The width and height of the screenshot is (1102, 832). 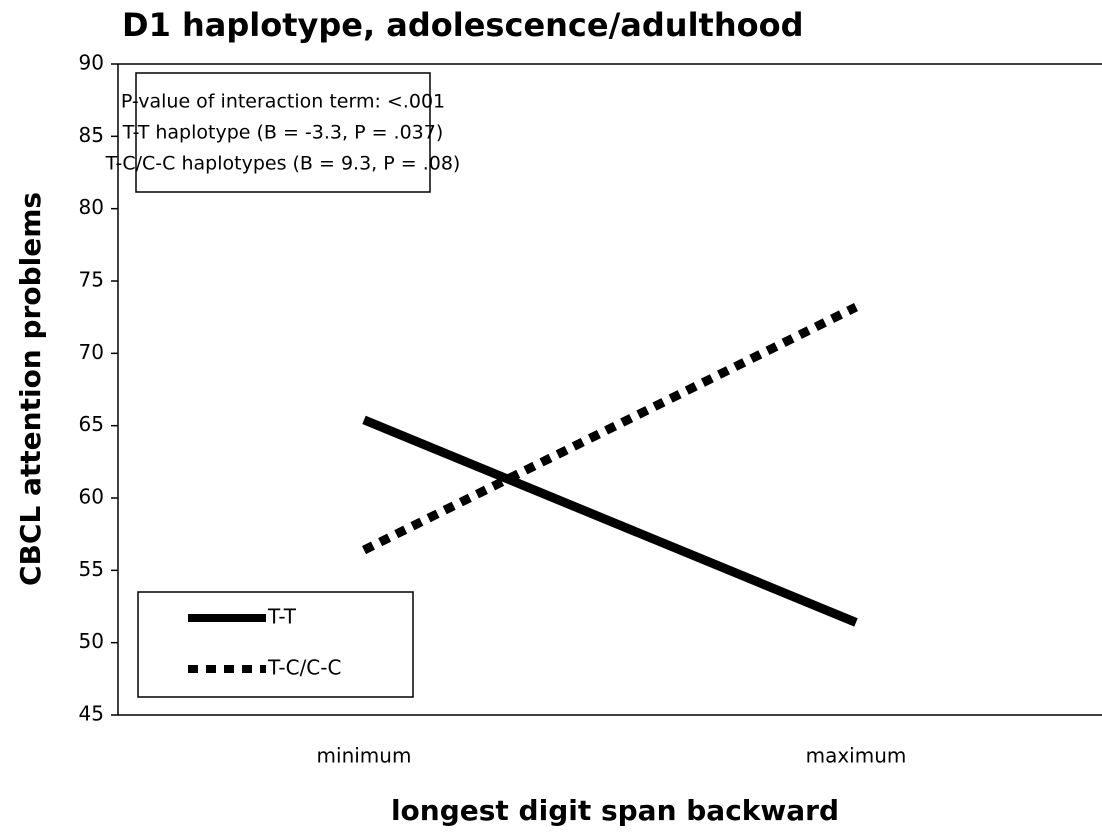 What do you see at coordinates (364, 756) in the screenshot?
I see `x-tick-label: minimum` at bounding box center [364, 756].